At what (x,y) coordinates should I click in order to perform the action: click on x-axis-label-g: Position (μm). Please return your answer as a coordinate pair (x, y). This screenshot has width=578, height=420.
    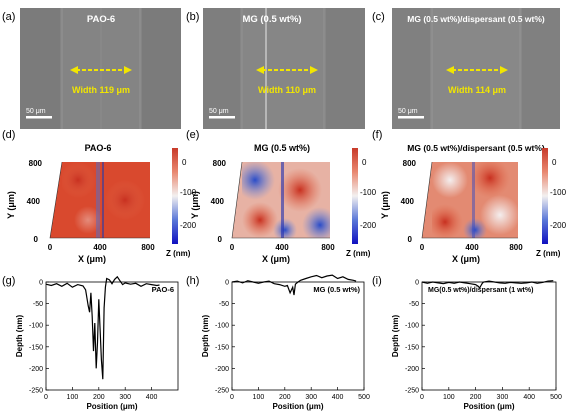
    Looking at the image, I should click on (111, 406).